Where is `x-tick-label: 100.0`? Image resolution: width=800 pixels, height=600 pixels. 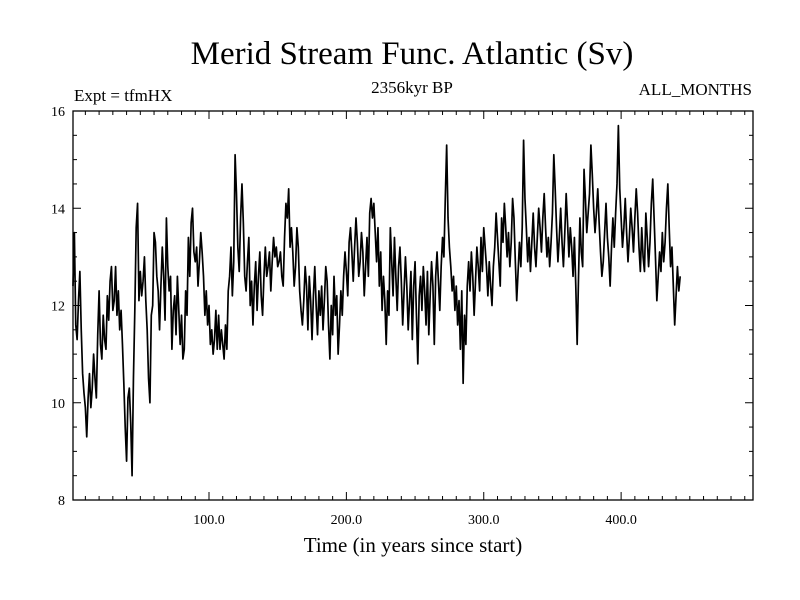
x-tick-label: 100.0 is located at coordinates (209, 520).